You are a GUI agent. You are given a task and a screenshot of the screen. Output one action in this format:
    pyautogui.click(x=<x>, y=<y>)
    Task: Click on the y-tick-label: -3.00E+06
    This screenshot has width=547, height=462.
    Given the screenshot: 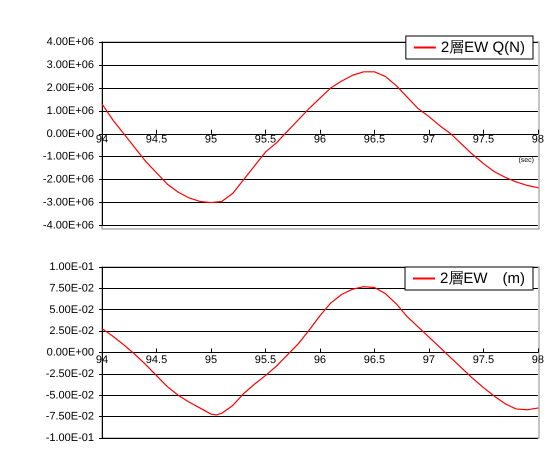 What is the action you would take?
    pyautogui.click(x=68, y=202)
    